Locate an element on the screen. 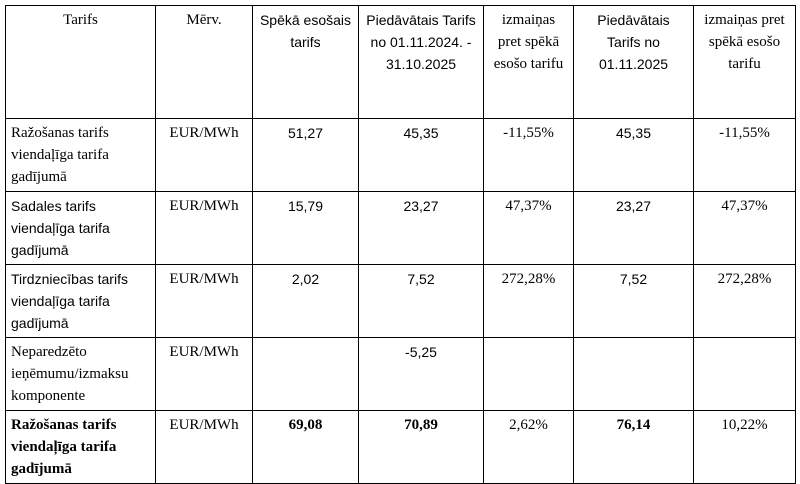 Image resolution: width=800 pixels, height=484 pixels. table-cell: 76,14 is located at coordinates (633, 447).